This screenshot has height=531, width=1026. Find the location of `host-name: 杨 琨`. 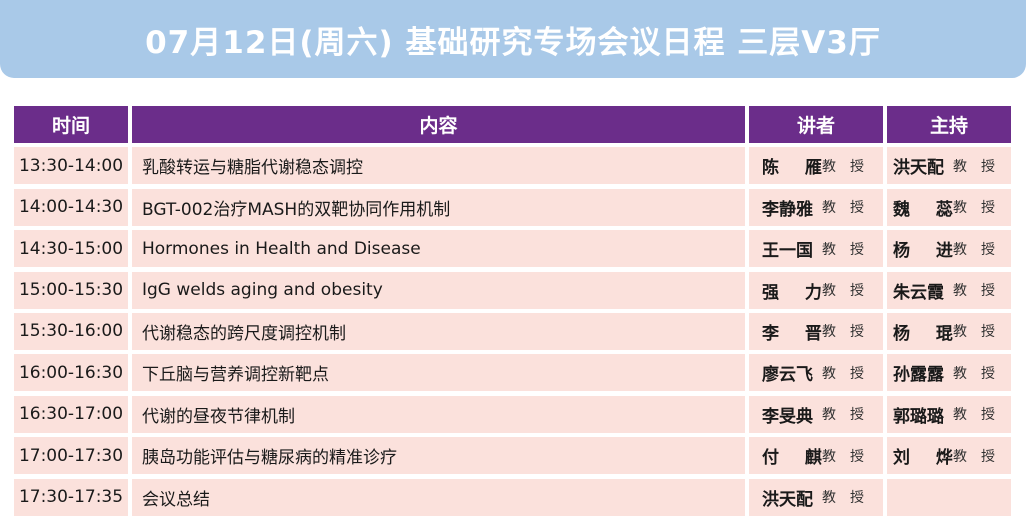

host-name: 杨 琨 is located at coordinates (928, 333).